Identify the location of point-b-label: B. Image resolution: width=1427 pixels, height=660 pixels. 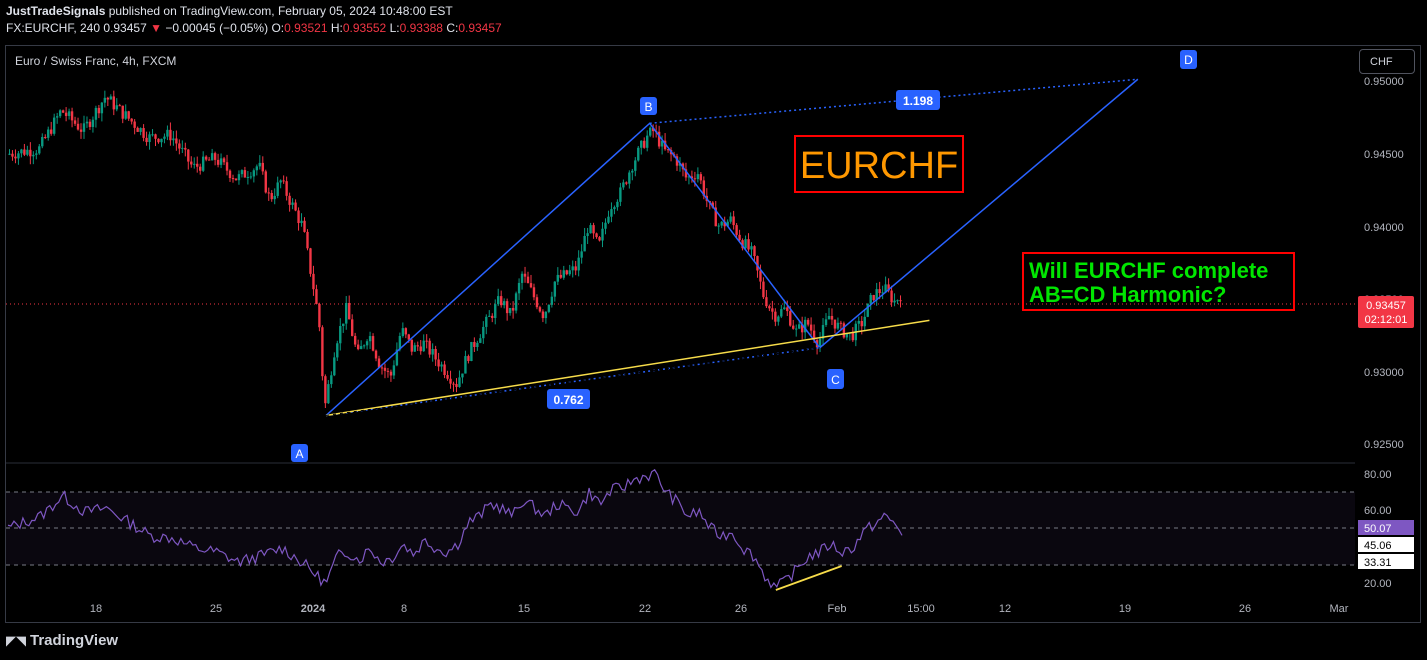
(648, 106).